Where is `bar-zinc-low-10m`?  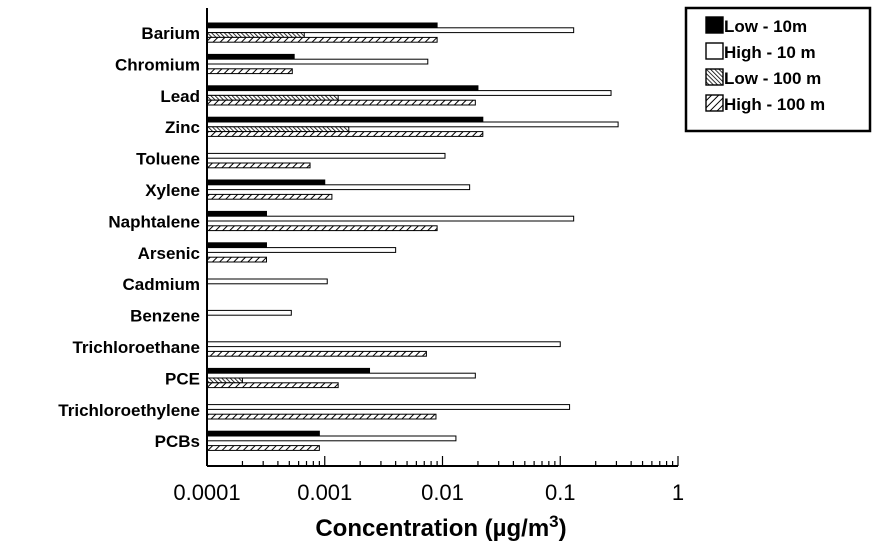
bar-zinc-low-10m is located at coordinates (345, 119).